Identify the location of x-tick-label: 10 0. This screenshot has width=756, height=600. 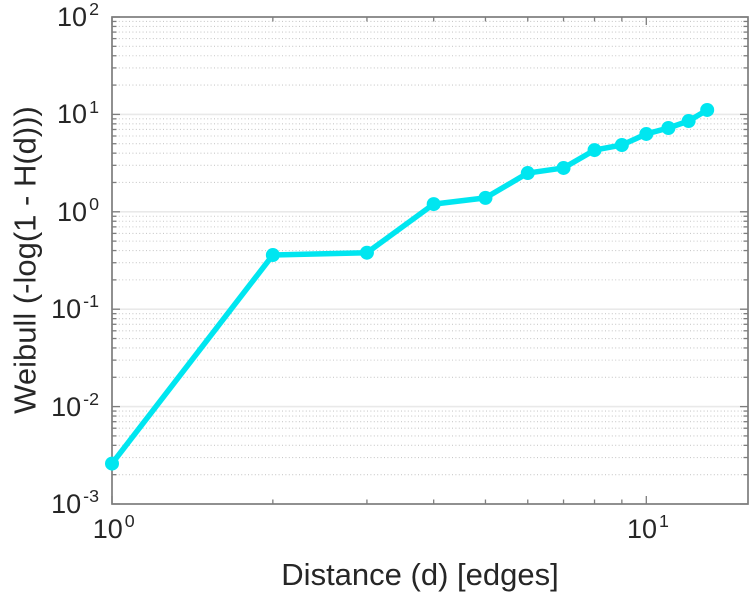
(113, 527).